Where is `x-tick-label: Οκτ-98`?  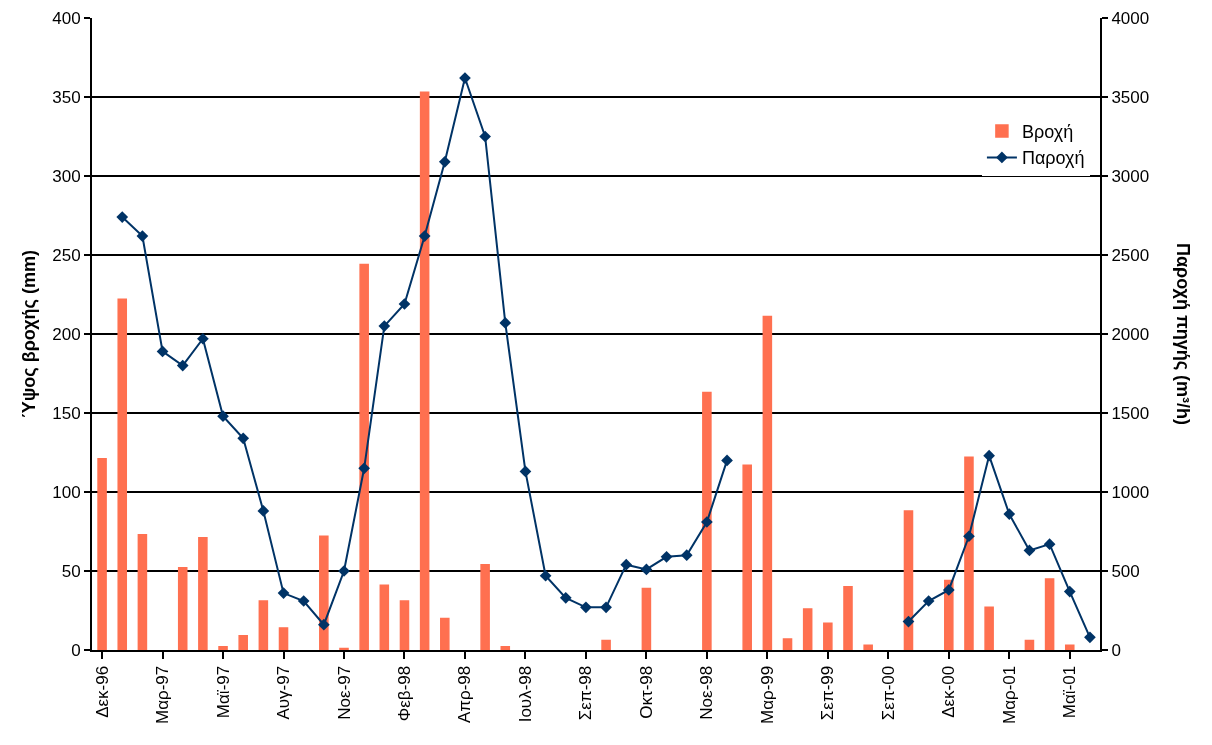 x-tick-label: Οκτ-98 is located at coordinates (646, 692).